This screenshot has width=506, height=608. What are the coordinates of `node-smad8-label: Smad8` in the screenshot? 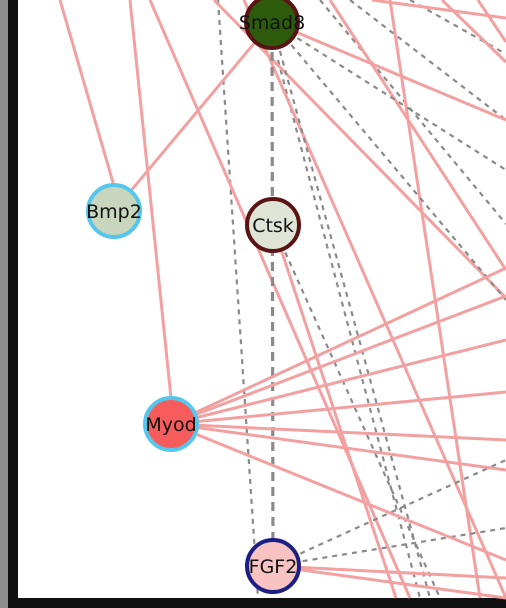 It's located at (272, 23).